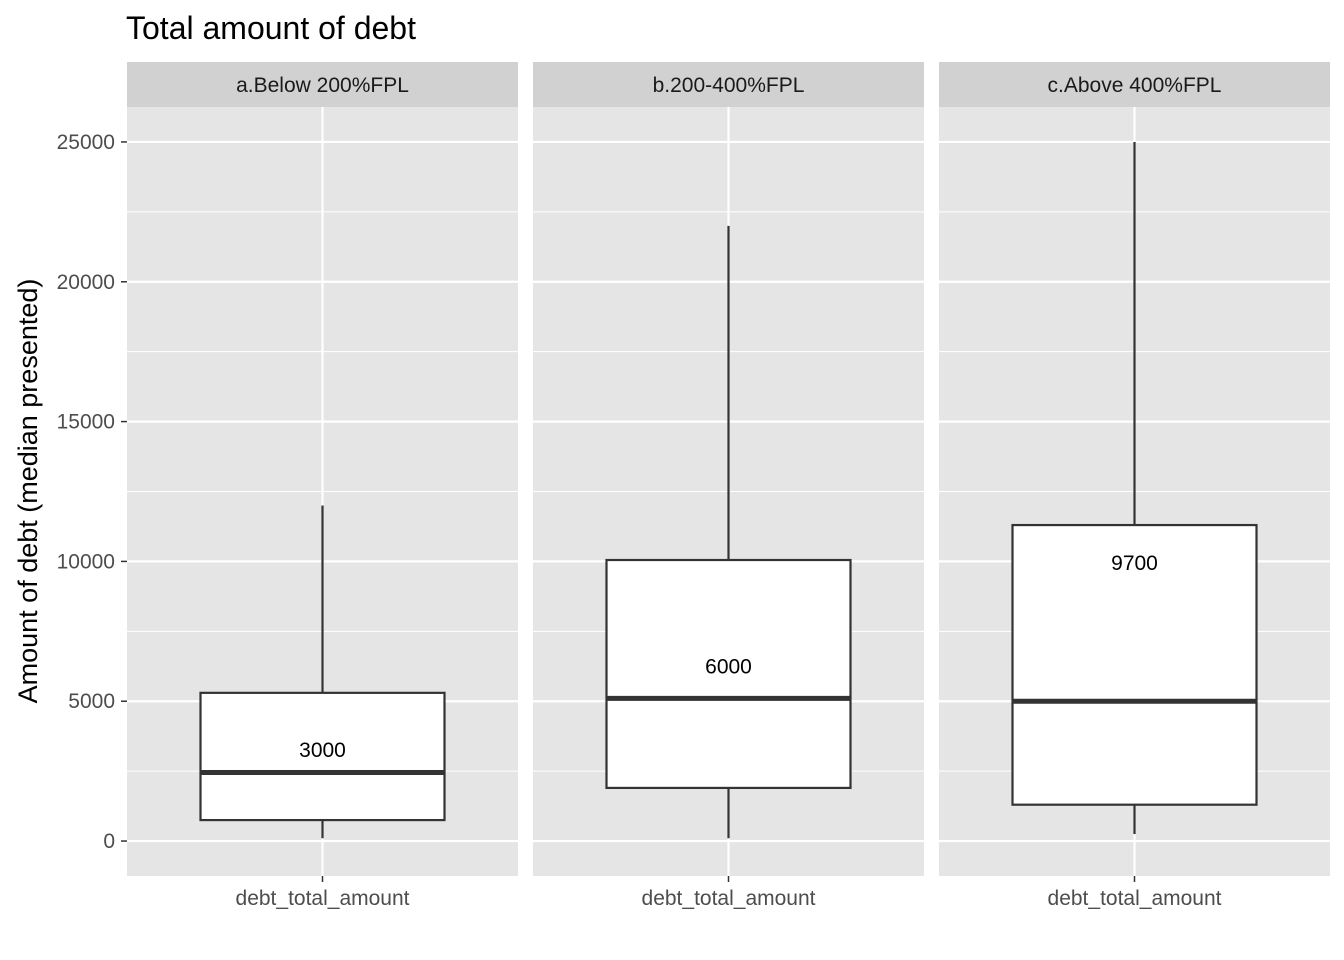 This screenshot has height=960, width=1344. I want to click on y-tick-label: 5000, so click(91, 701).